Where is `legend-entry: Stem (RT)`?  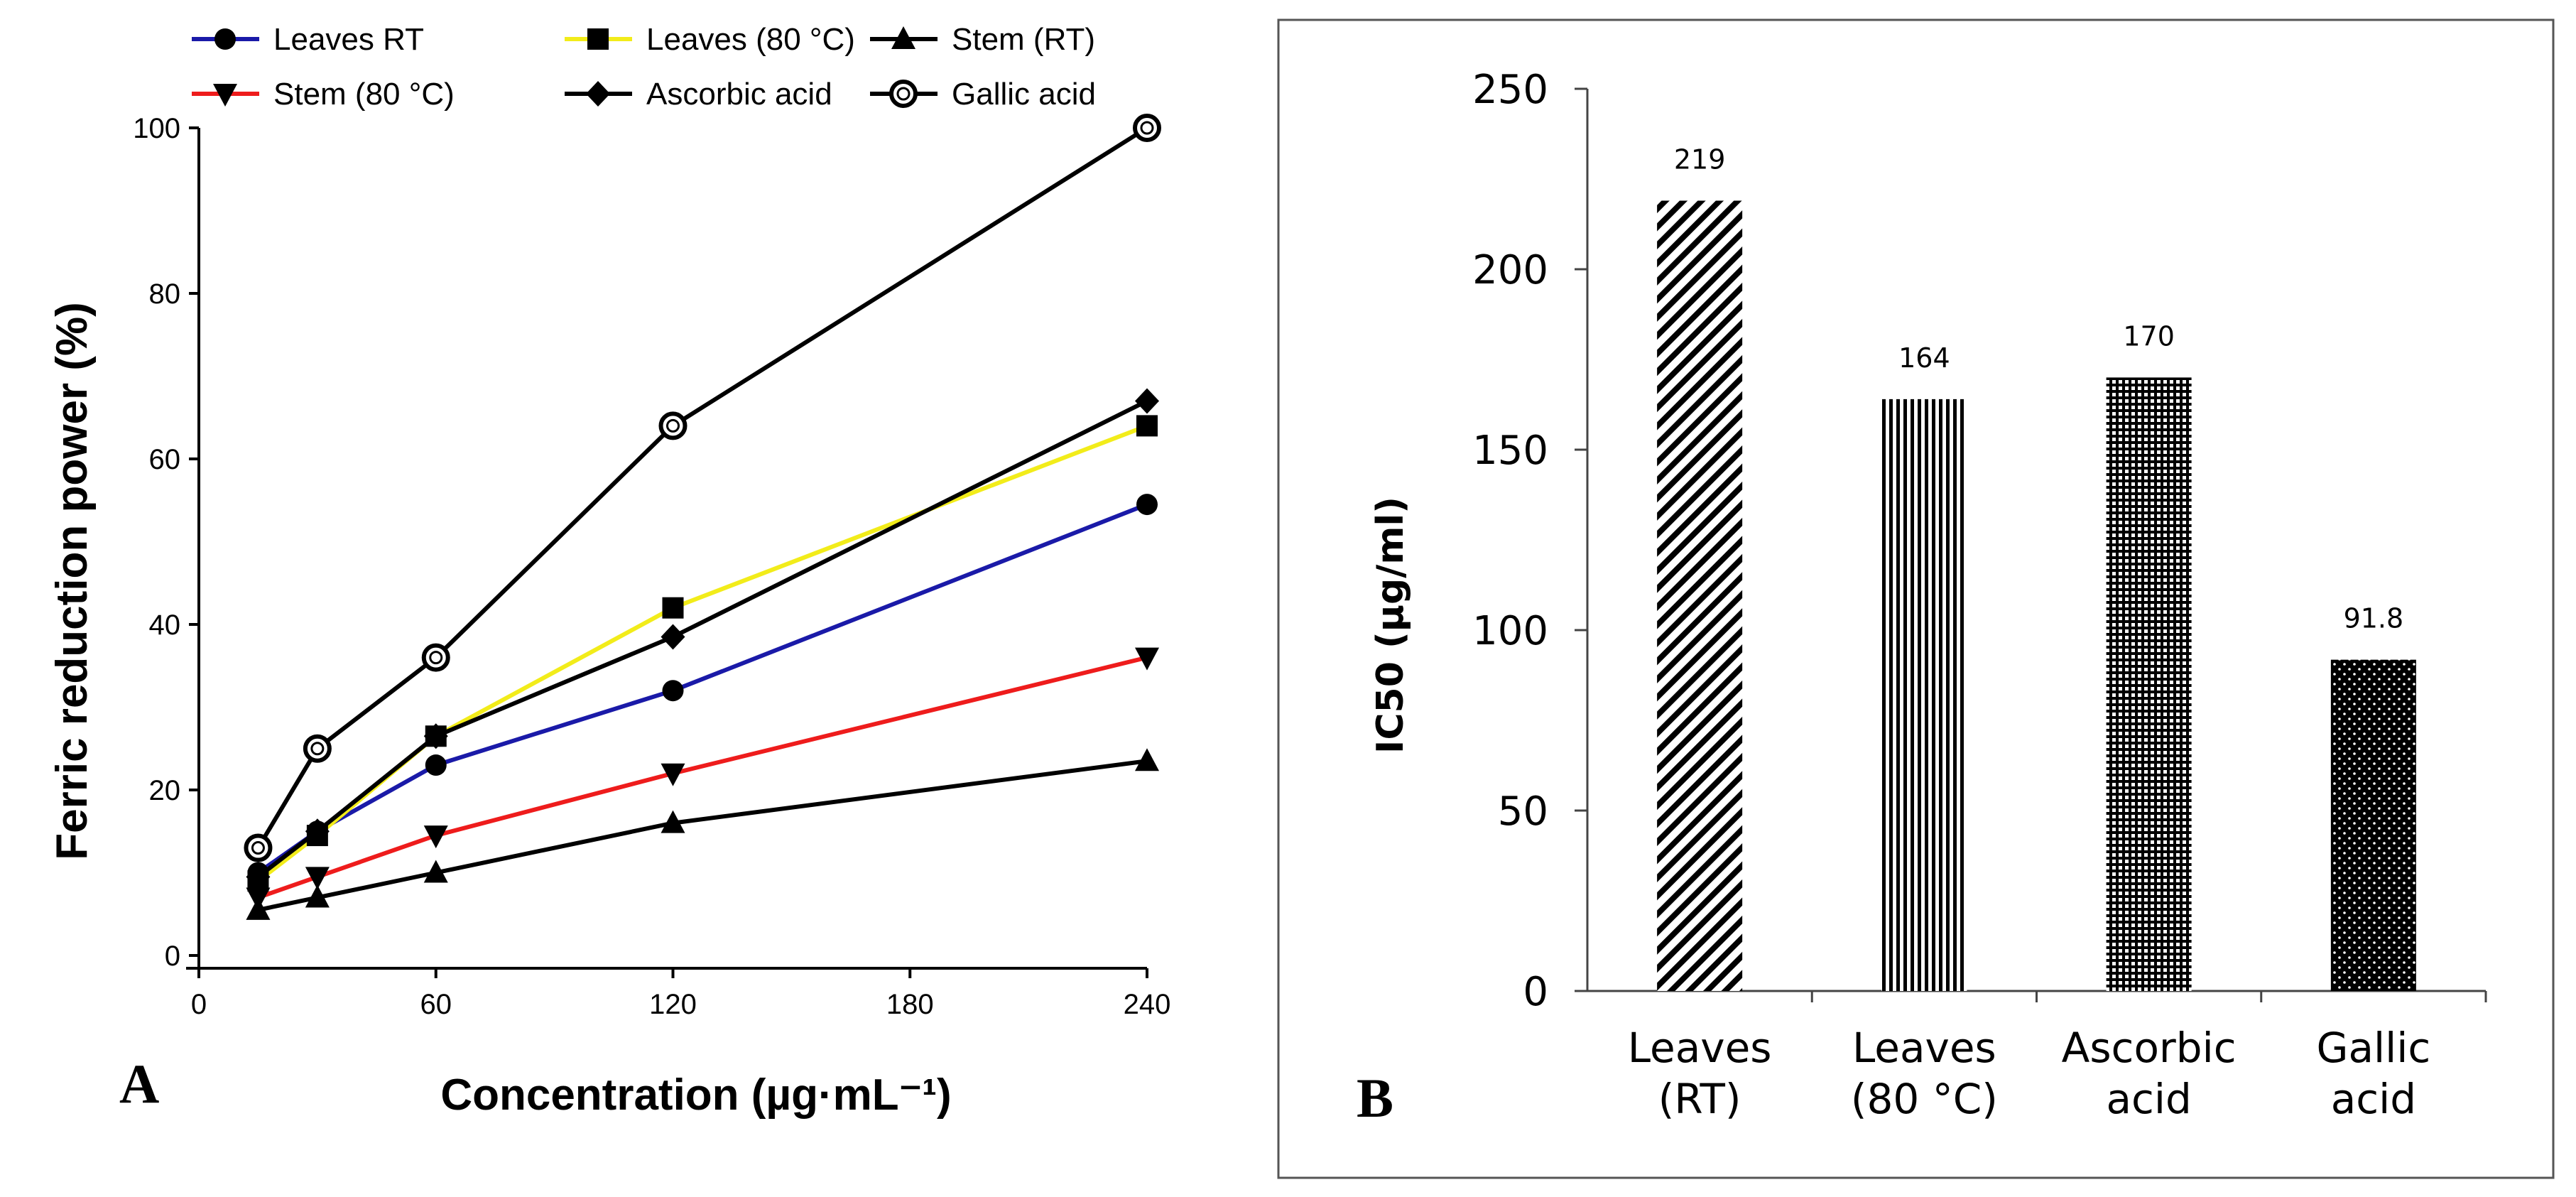
legend-entry: Stem (RT) is located at coordinates (983, 39).